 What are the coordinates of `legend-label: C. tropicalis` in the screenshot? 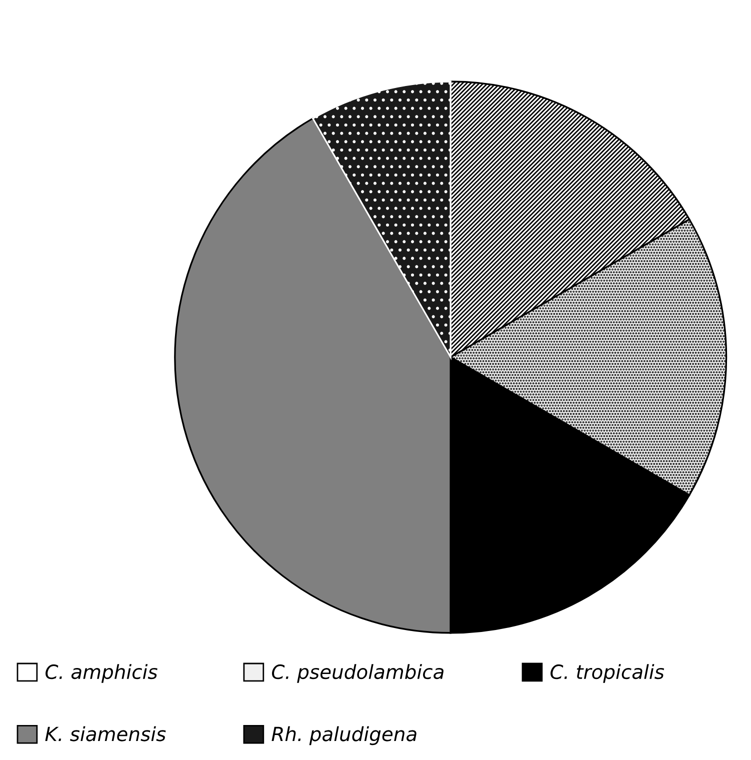 It's located at (607, 673).